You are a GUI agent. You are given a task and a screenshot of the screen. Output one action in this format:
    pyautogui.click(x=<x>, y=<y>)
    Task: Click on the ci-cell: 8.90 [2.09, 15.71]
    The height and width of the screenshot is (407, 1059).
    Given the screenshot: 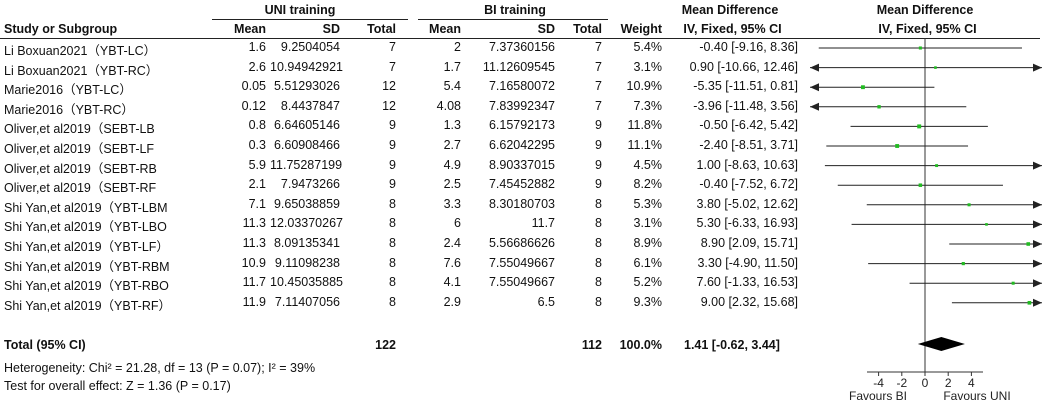 What is the action you would take?
    pyautogui.click(x=749, y=243)
    